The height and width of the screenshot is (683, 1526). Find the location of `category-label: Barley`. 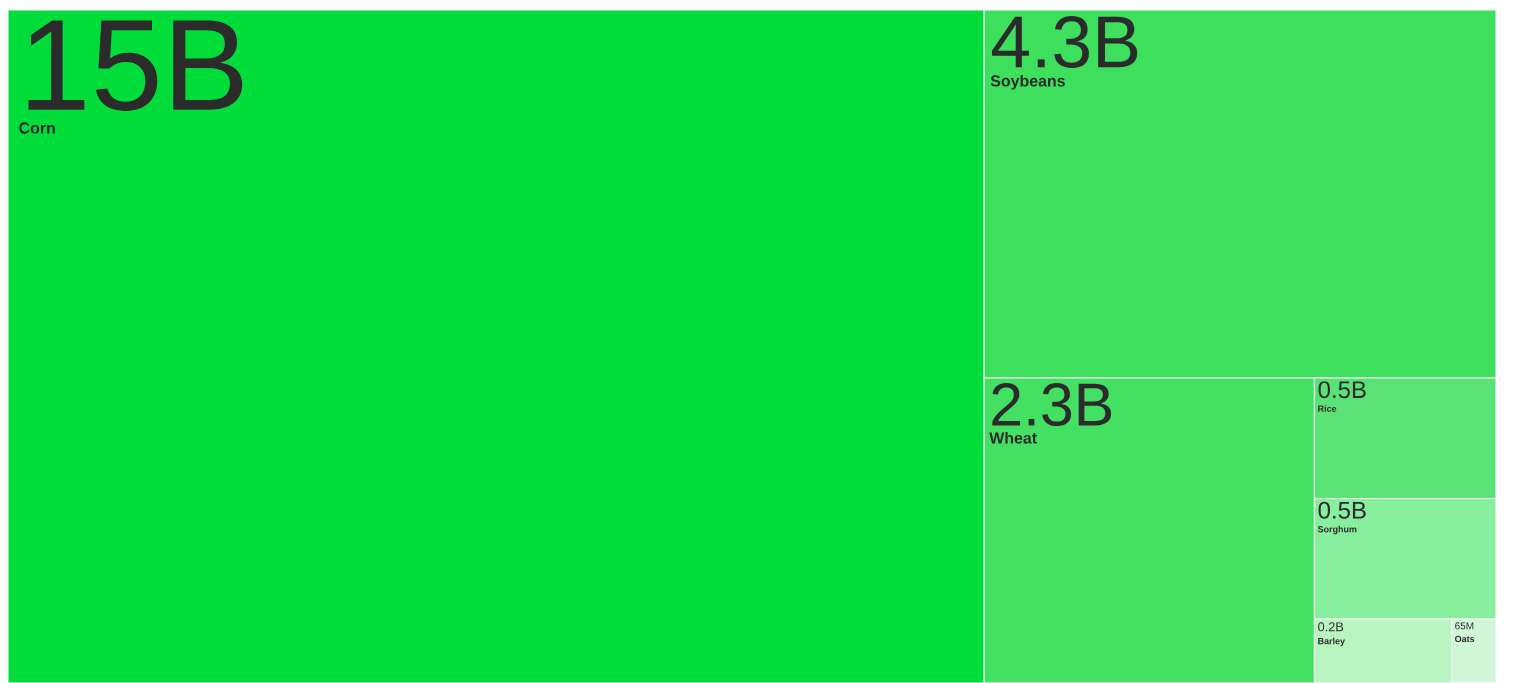

category-label: Barley is located at coordinates (1331, 641).